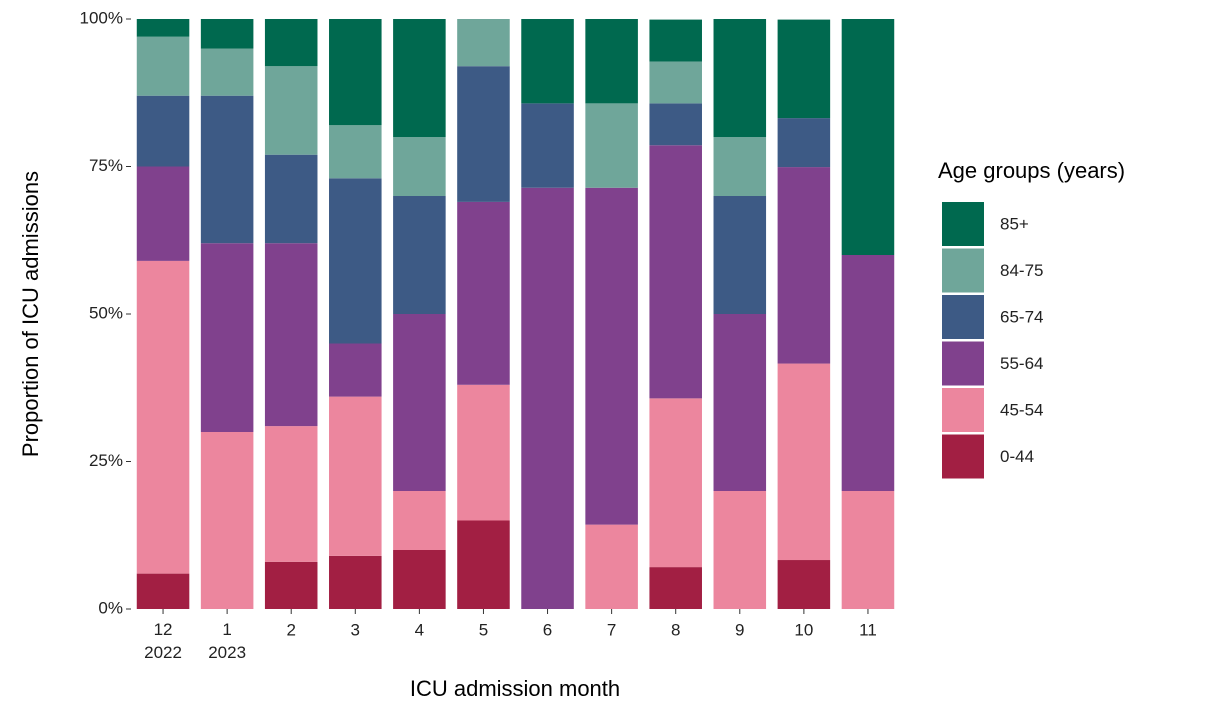 The image size is (1217, 726). I want to click on legend-label: 55-64, so click(1021, 363).